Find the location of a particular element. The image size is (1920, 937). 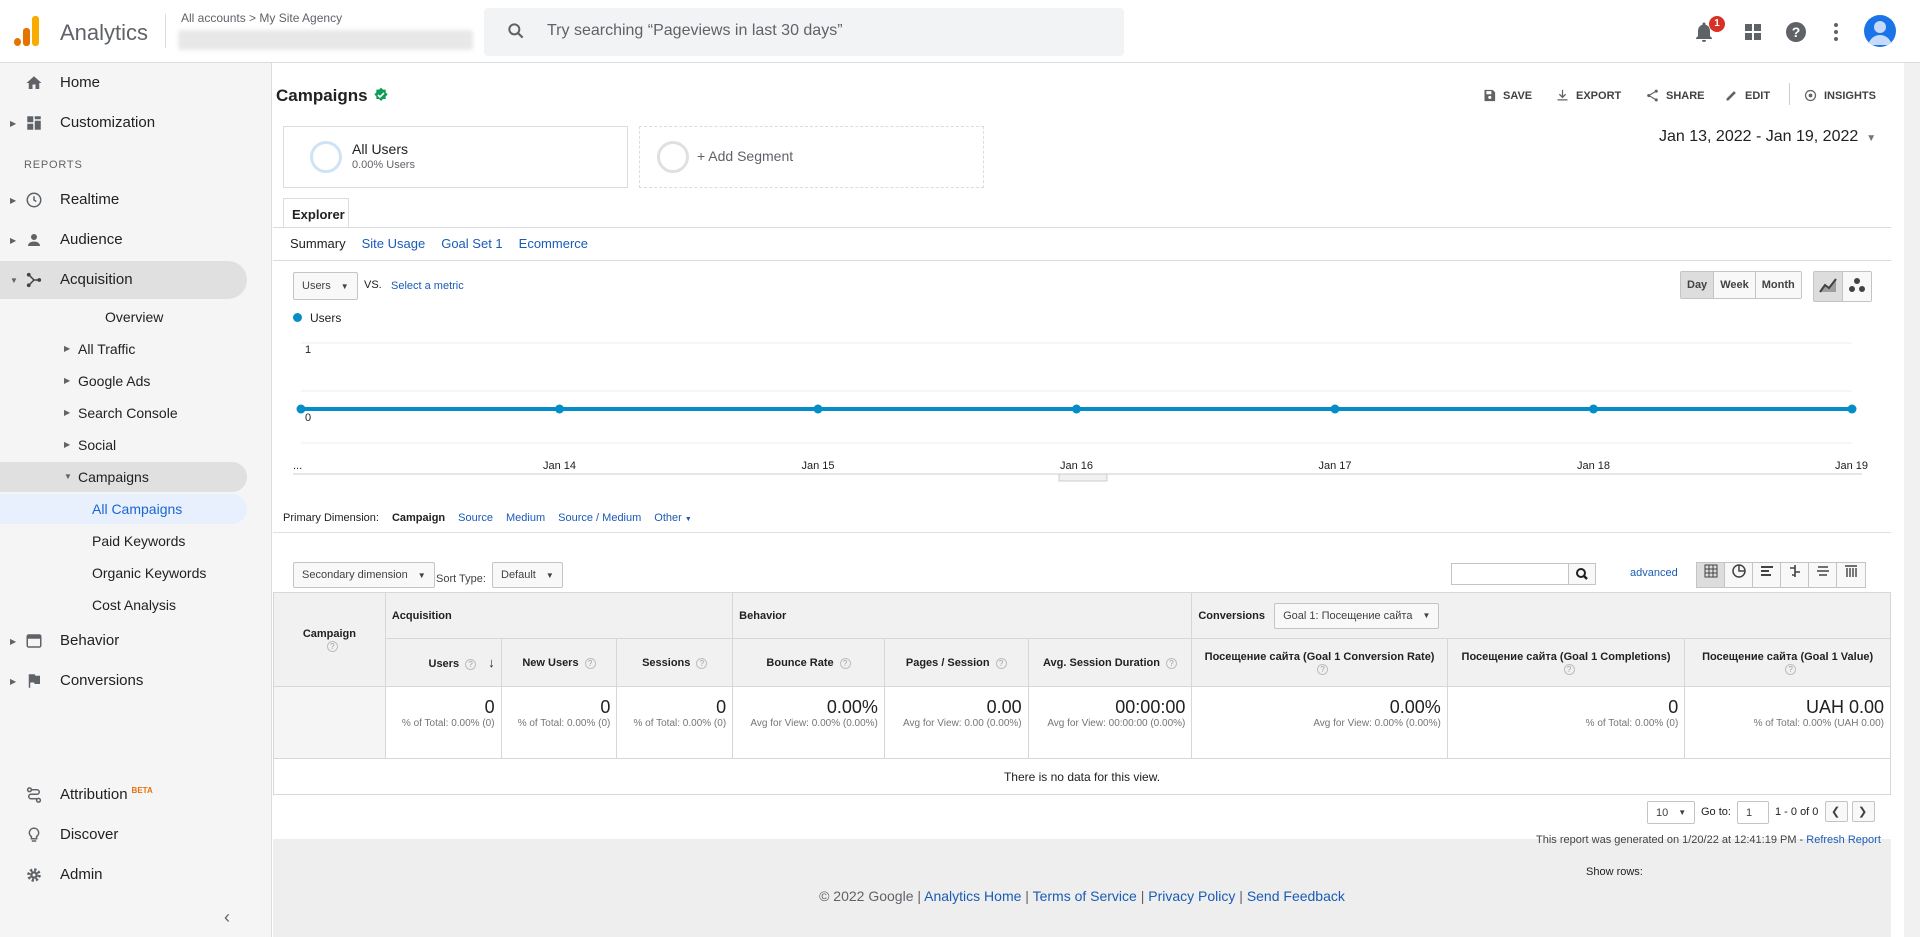

dimension-source: Source is located at coordinates (476, 518).